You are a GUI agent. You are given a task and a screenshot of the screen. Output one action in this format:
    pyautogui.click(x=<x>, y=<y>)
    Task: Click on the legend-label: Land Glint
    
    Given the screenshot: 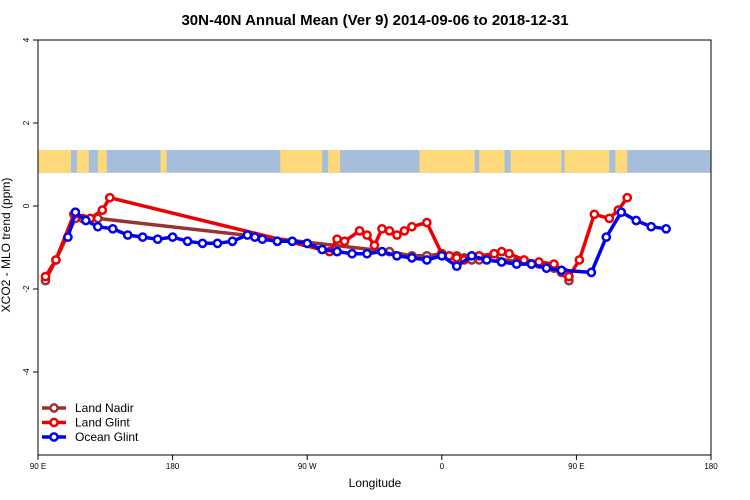 What is the action you would take?
    pyautogui.click(x=102, y=423)
    